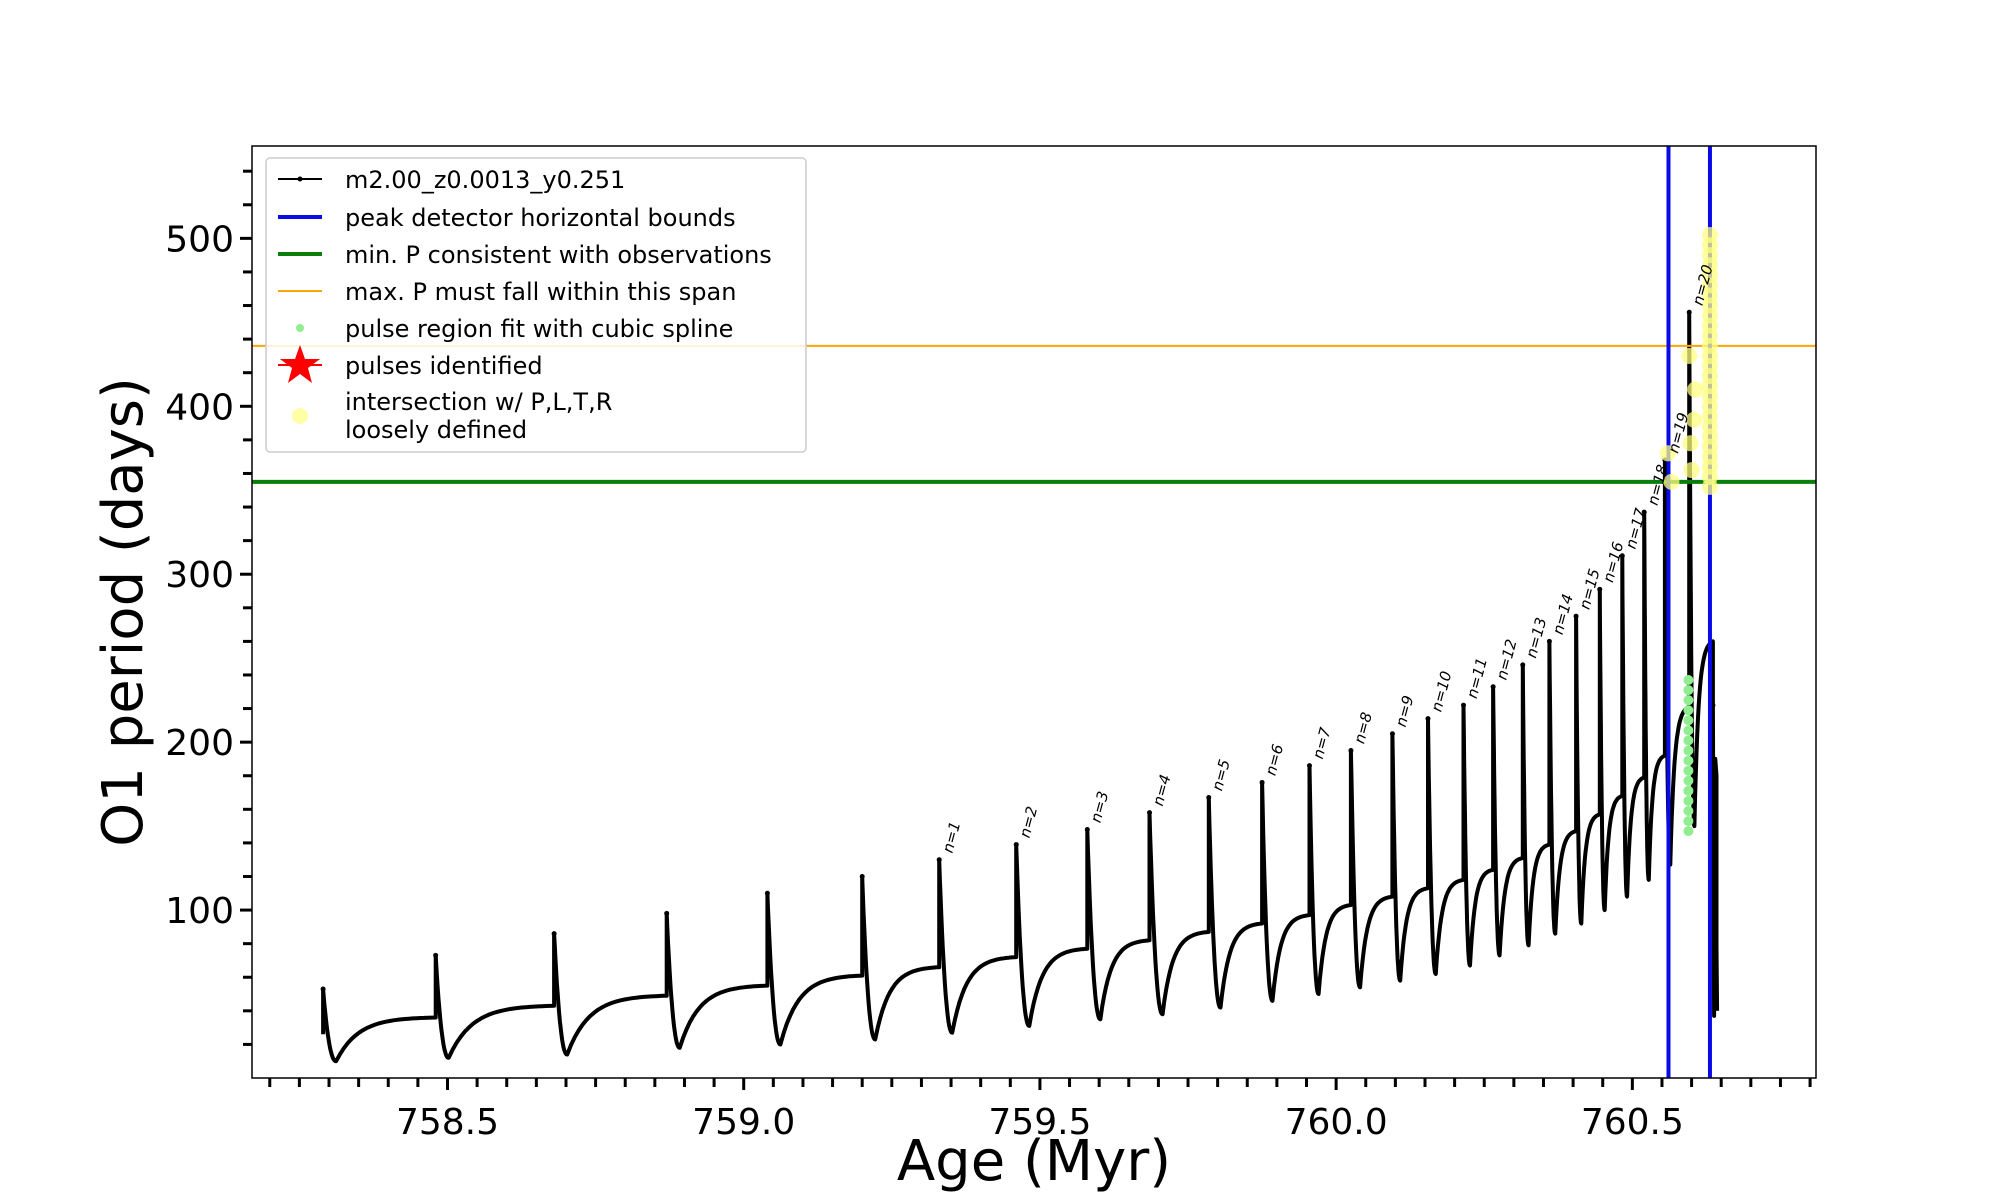  What do you see at coordinates (1336, 1122) in the screenshot?
I see `x-tick-label: 760.0` at bounding box center [1336, 1122].